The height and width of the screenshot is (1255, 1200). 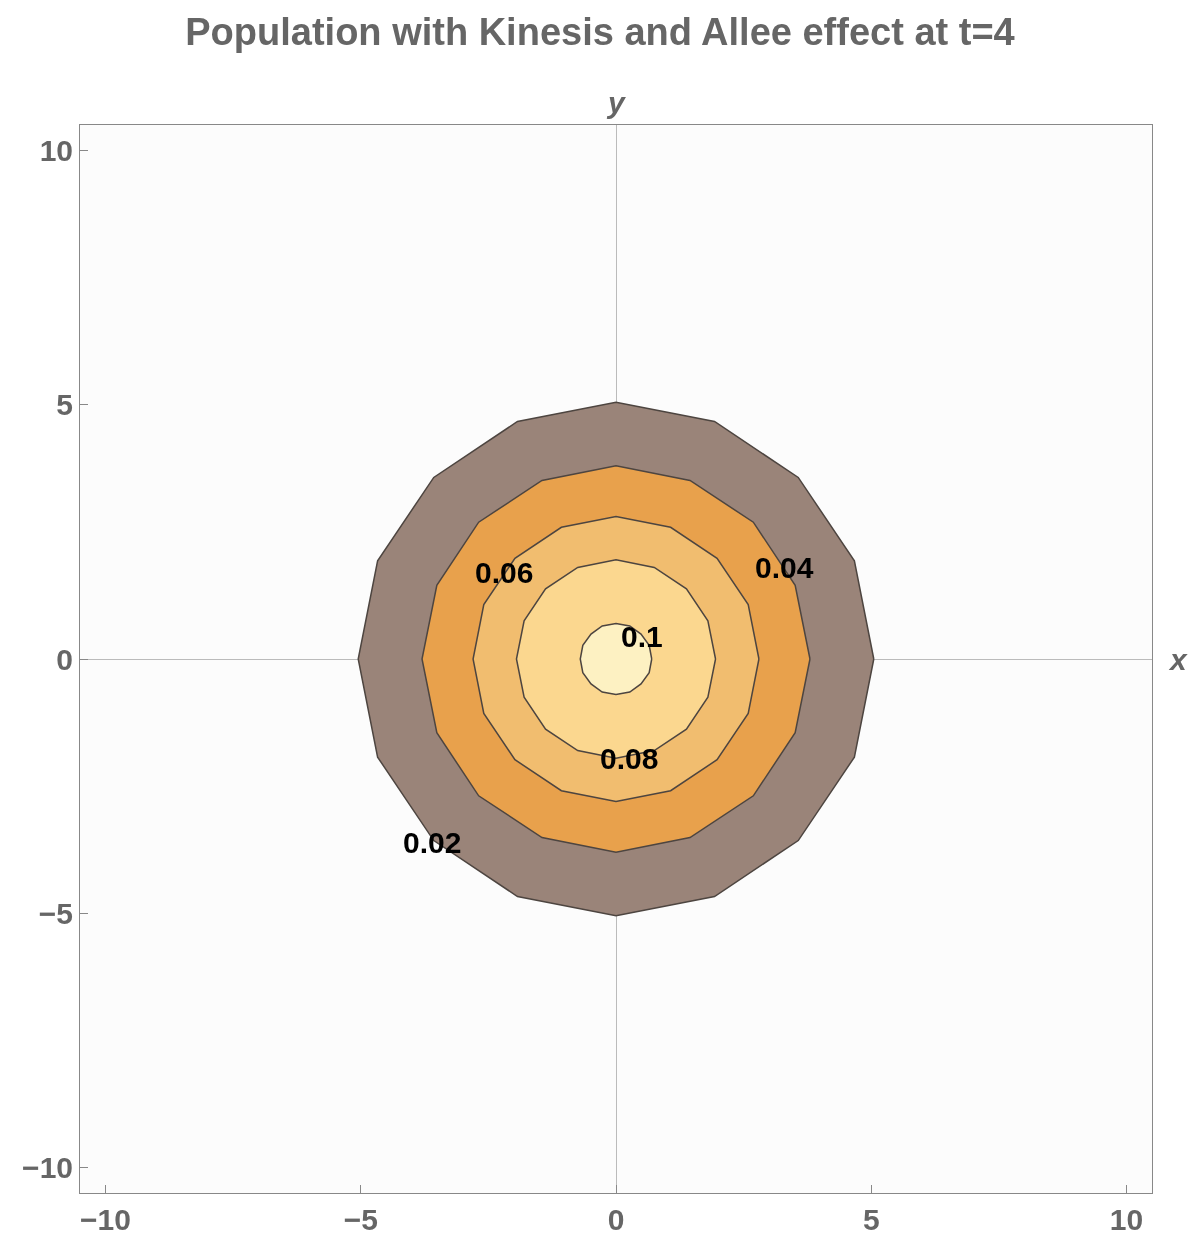 I want to click on x-tick-label: 10, so click(x=1126, y=1219).